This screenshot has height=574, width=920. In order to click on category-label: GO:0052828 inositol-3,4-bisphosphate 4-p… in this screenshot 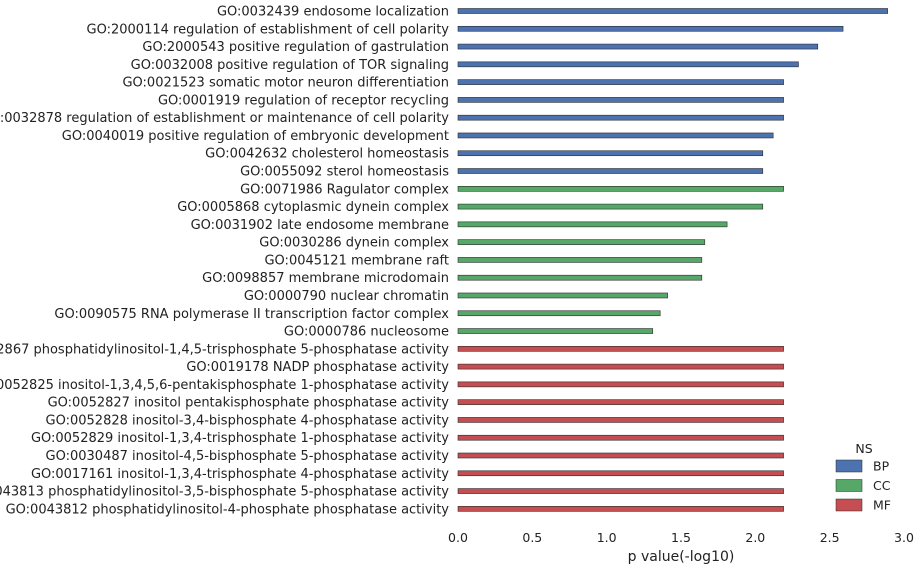, I will do `click(248, 420)`.